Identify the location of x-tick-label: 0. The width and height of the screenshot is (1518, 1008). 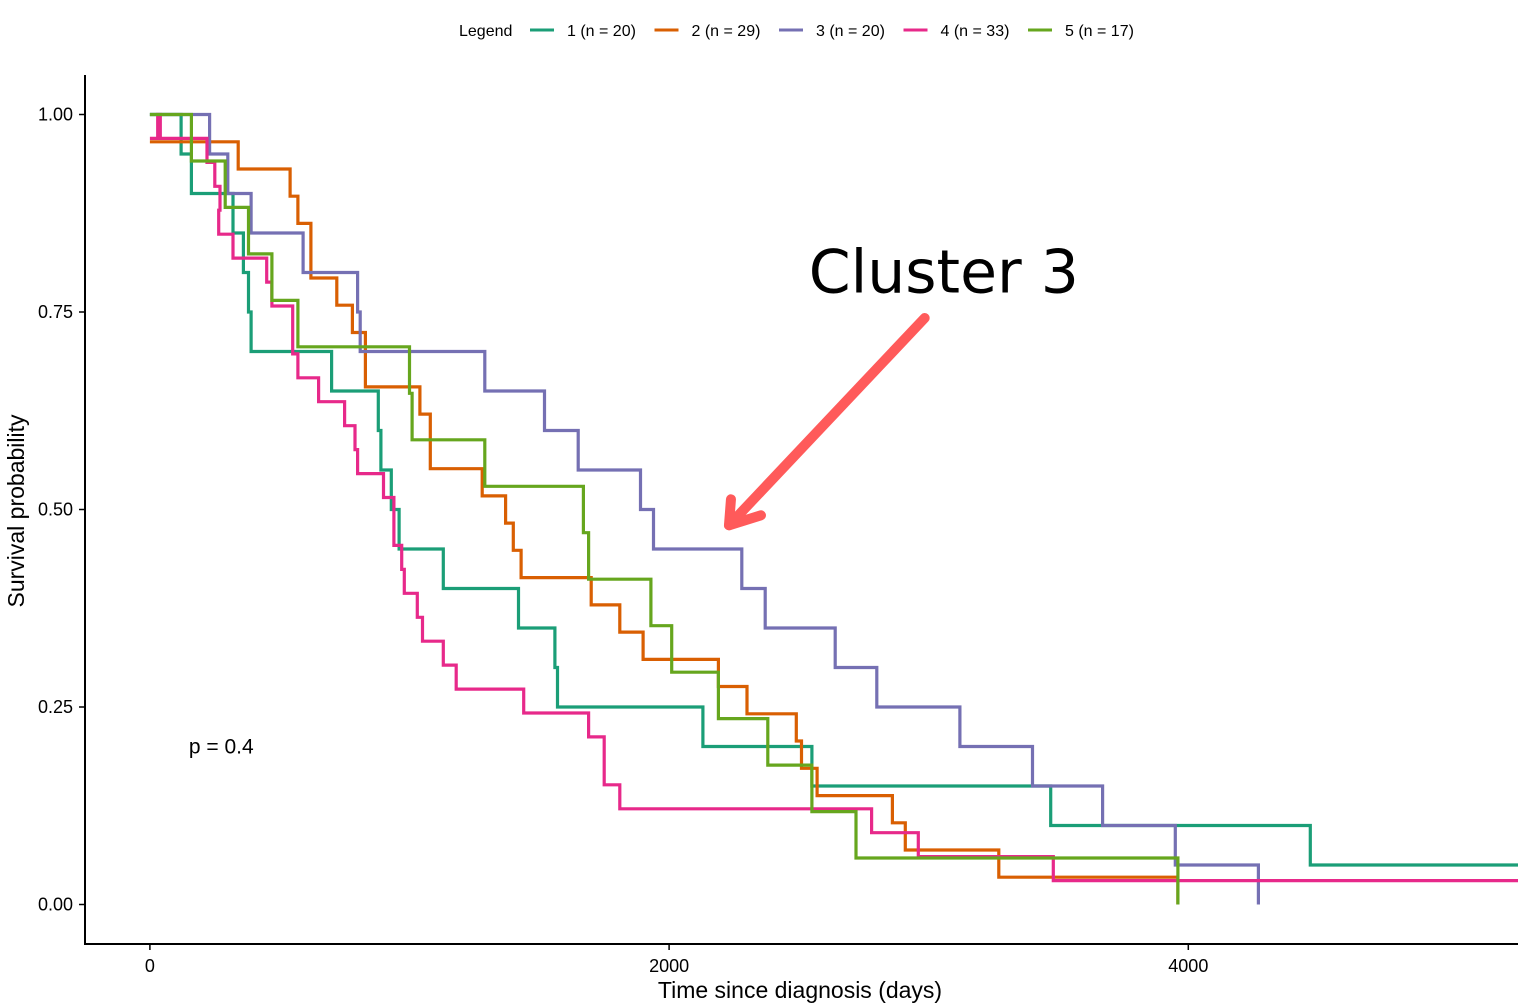
(150, 966).